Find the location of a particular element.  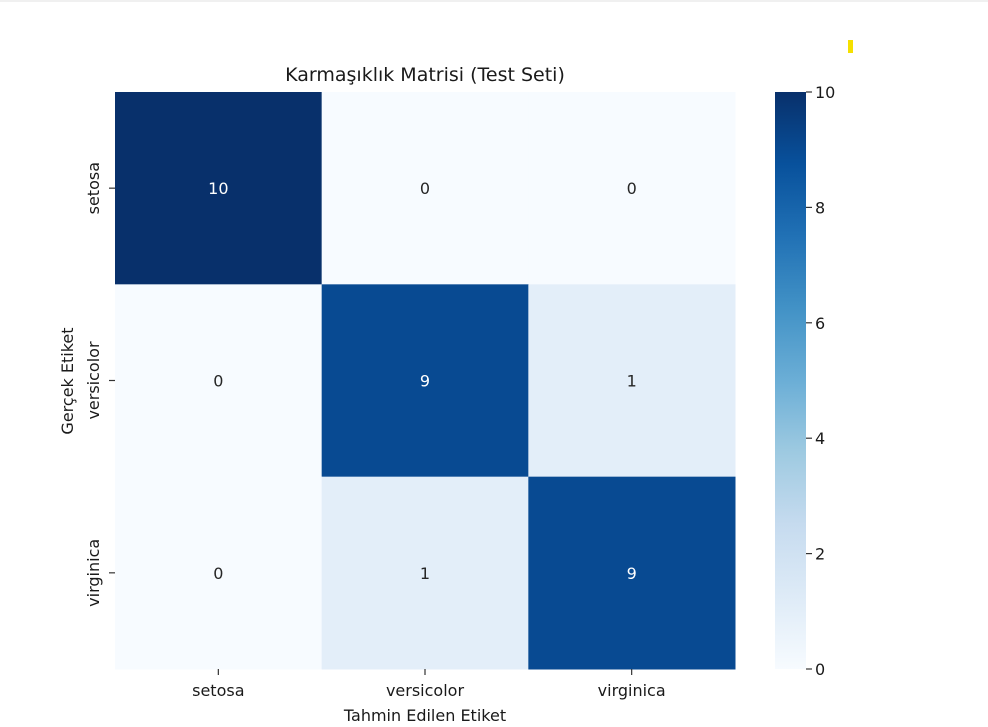

colorbar-tick-label: 4 is located at coordinates (820, 438).